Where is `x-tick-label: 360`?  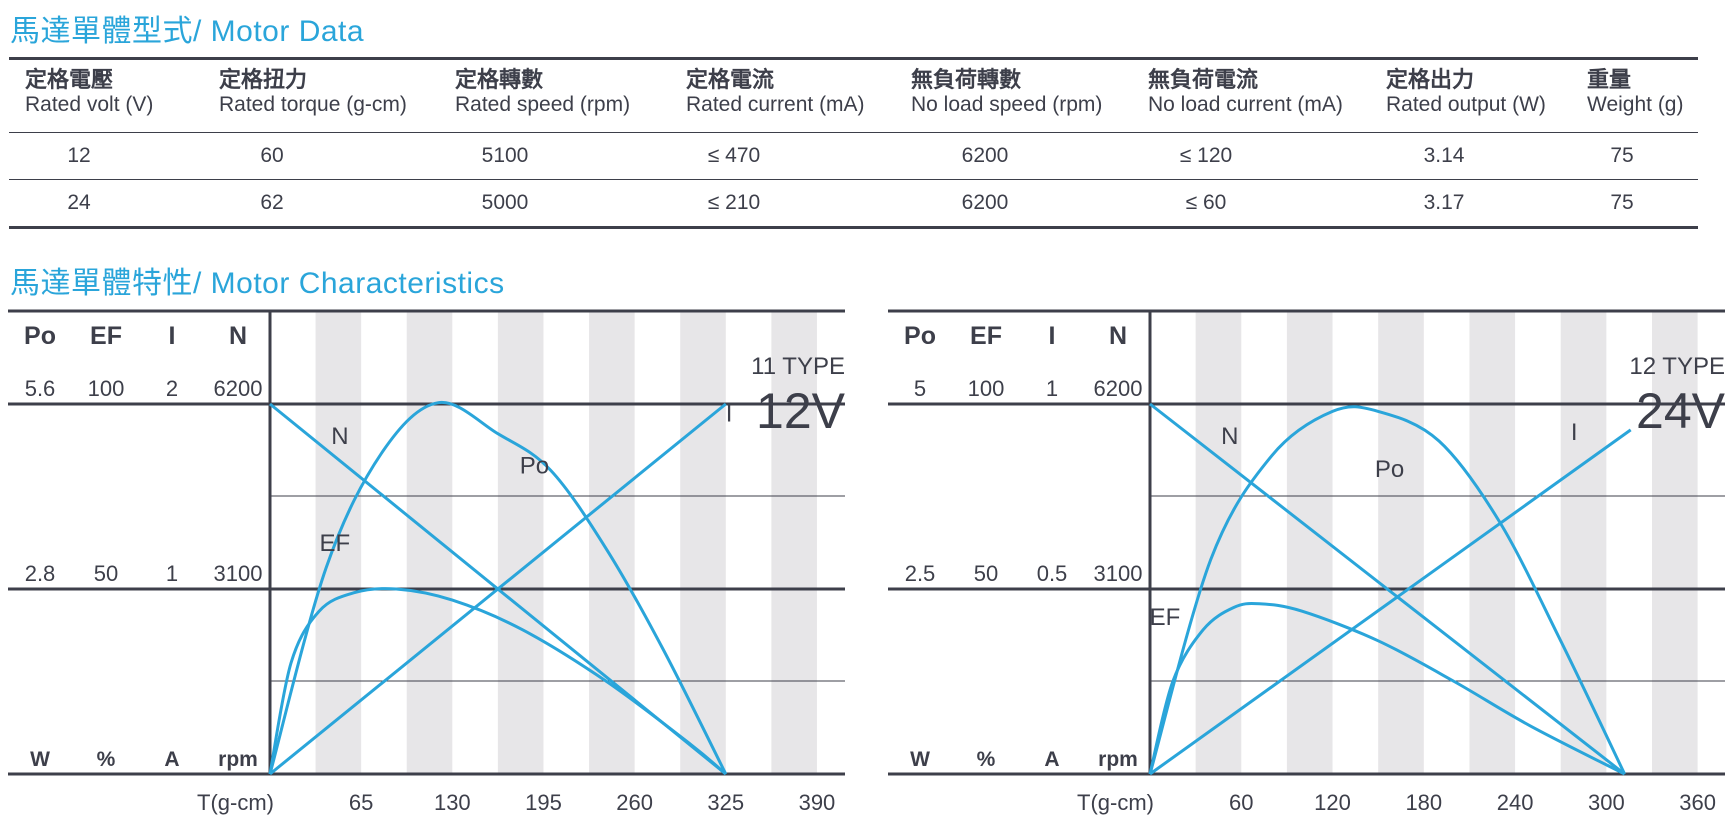 x-tick-label: 360 is located at coordinates (1697, 802).